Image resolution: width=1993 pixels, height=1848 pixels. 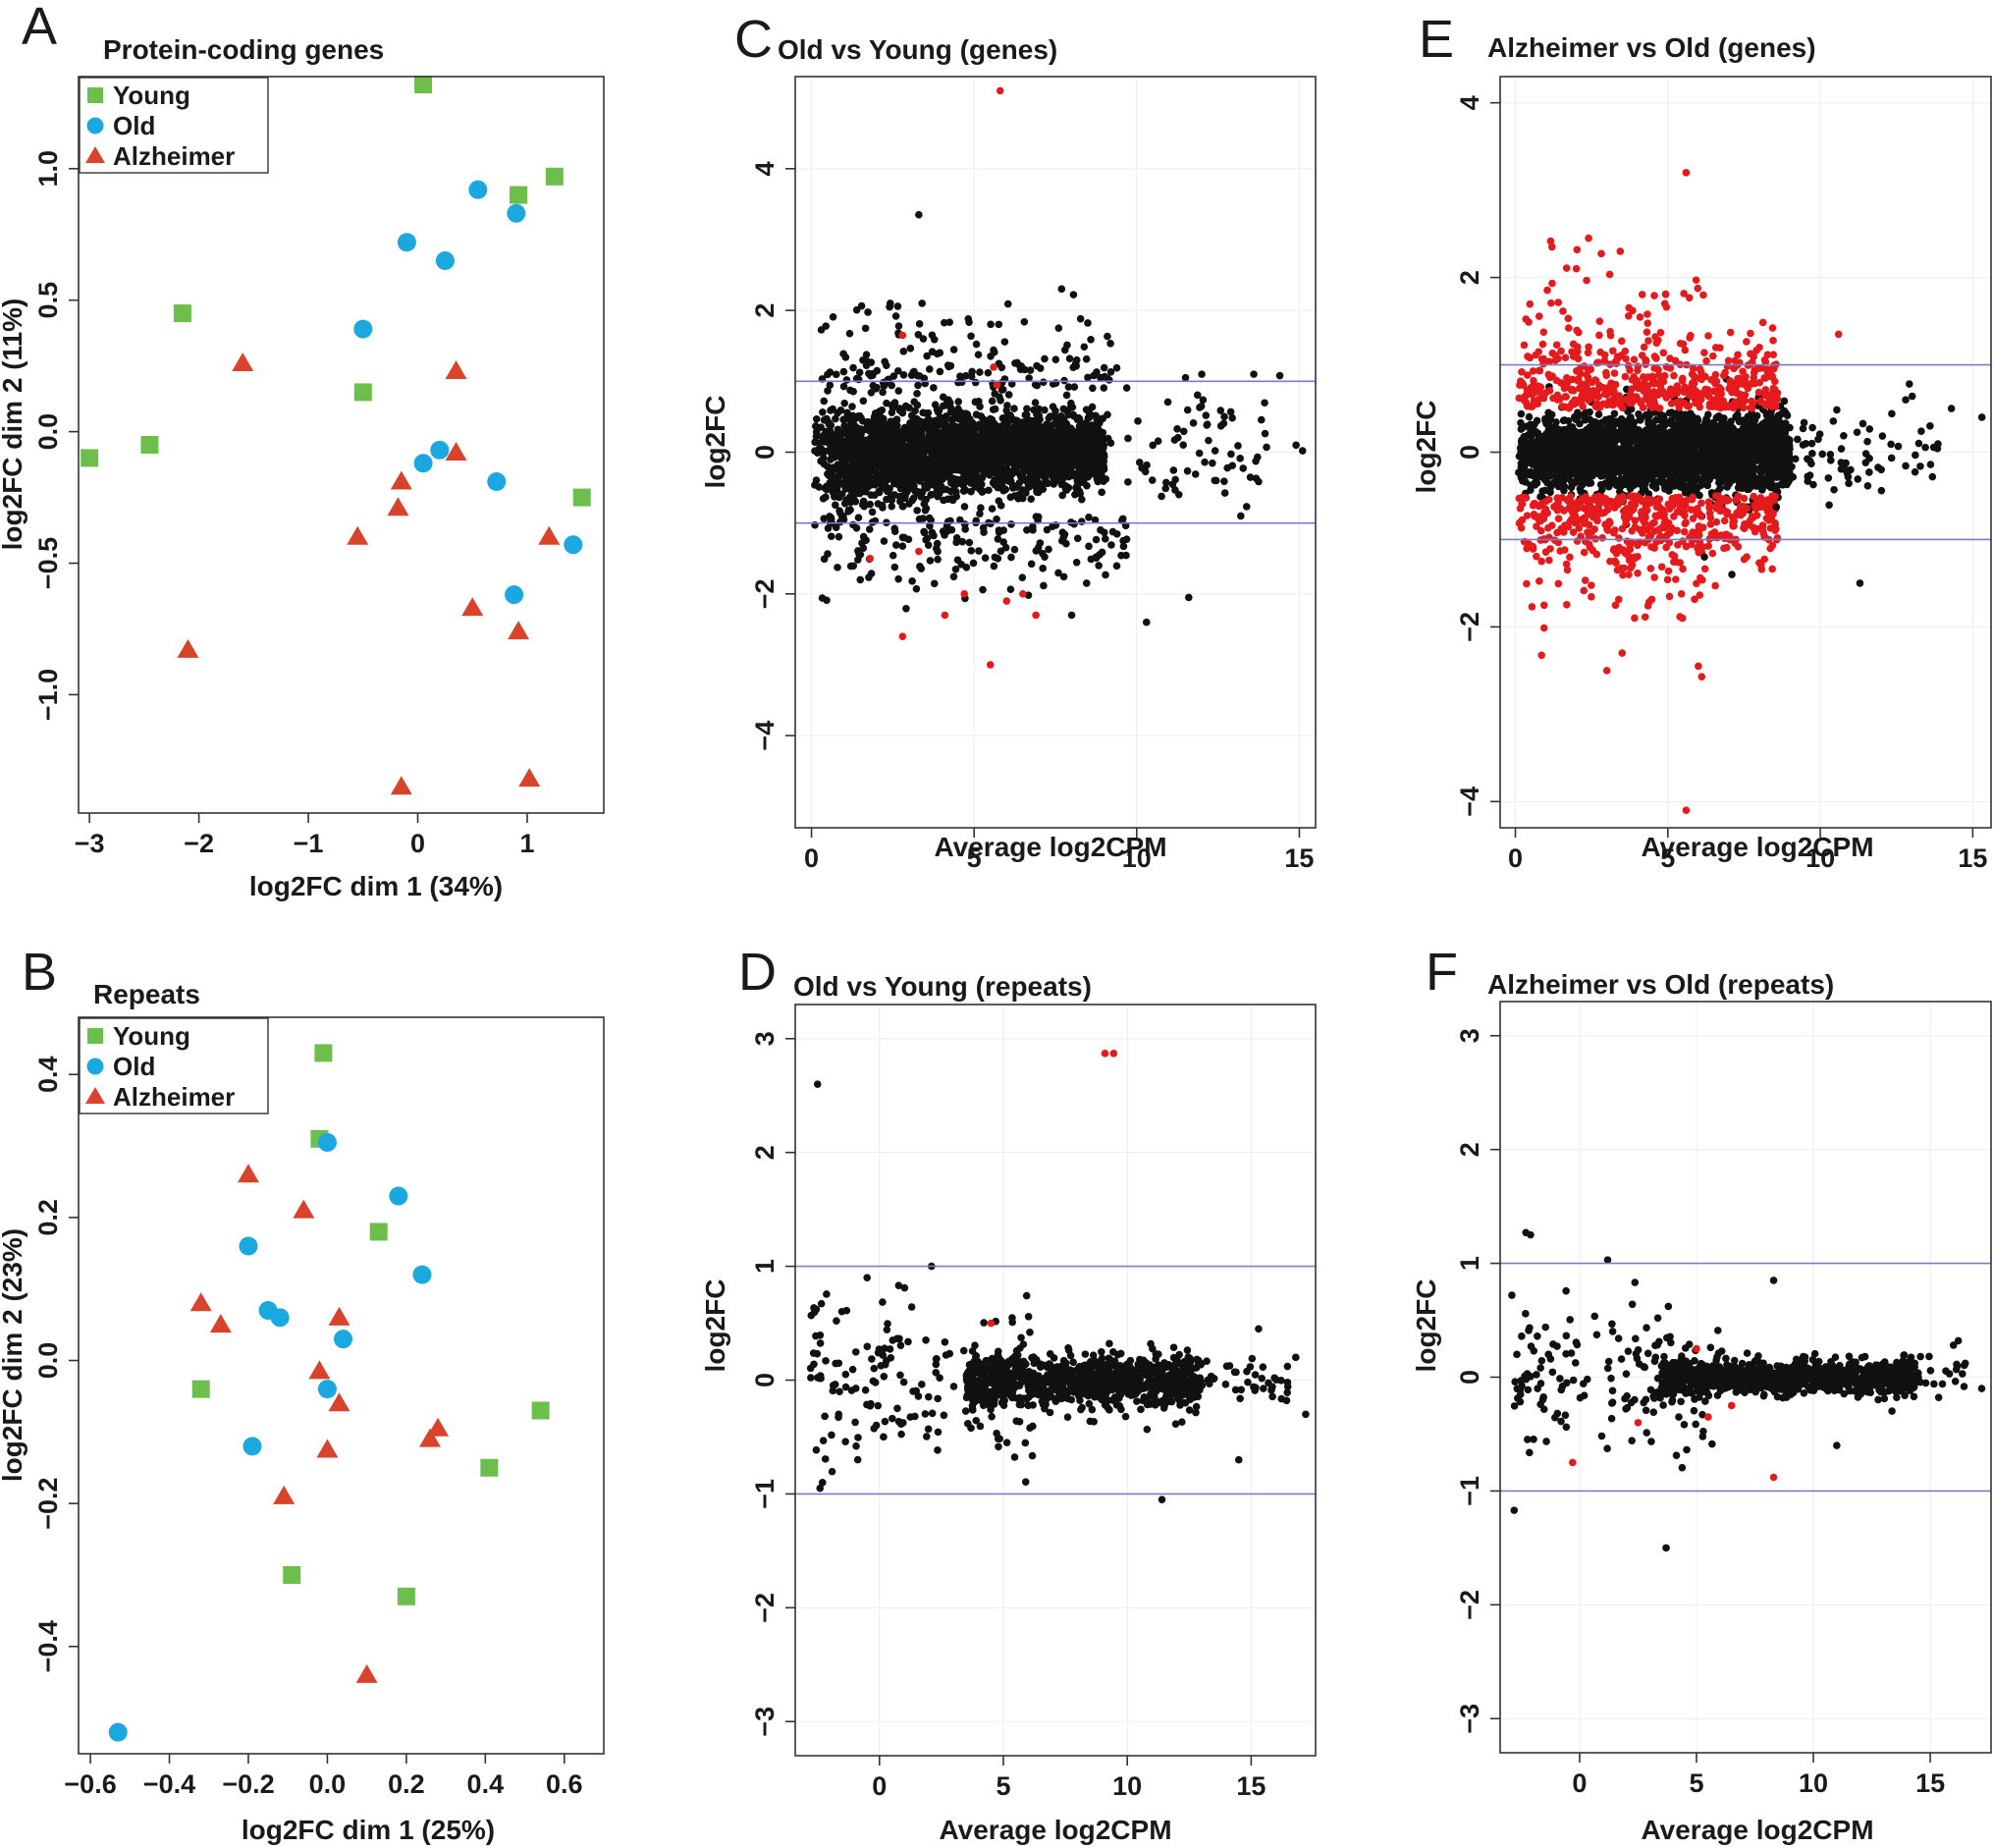 I want to click on x-tick-label: 15, so click(x=1299, y=858).